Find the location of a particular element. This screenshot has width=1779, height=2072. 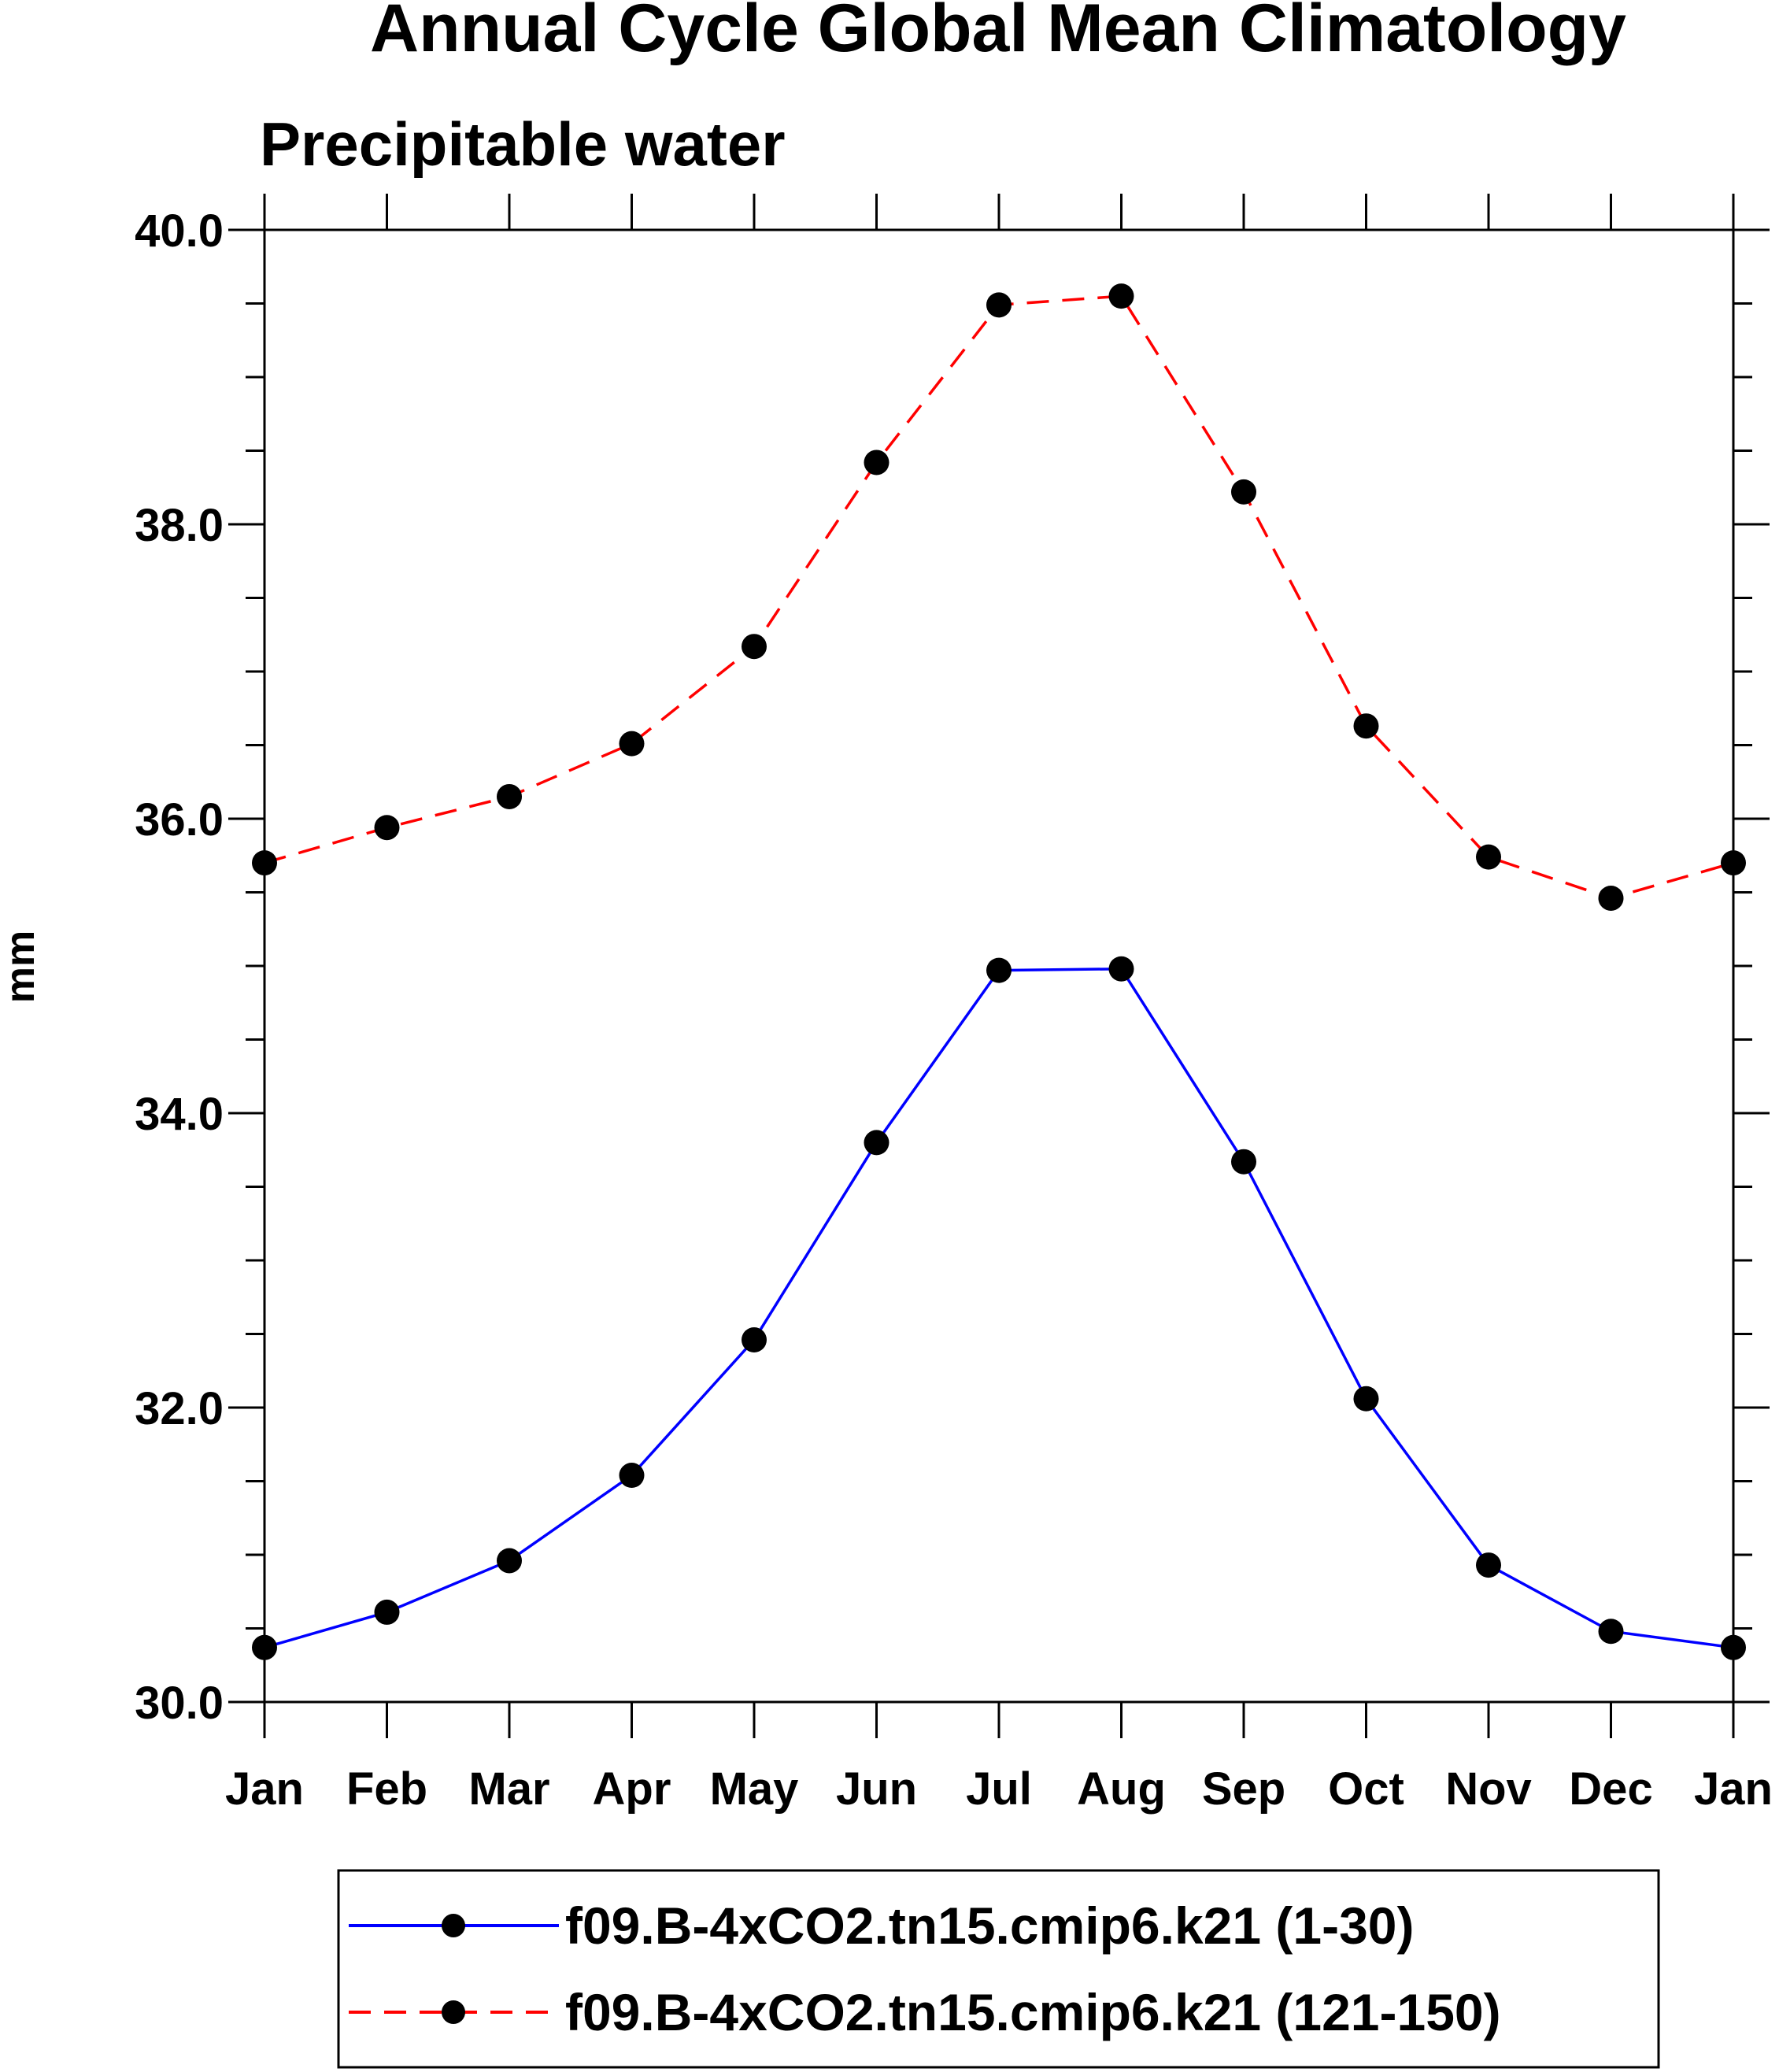

y-tick-label: 40.0 is located at coordinates (179, 231).